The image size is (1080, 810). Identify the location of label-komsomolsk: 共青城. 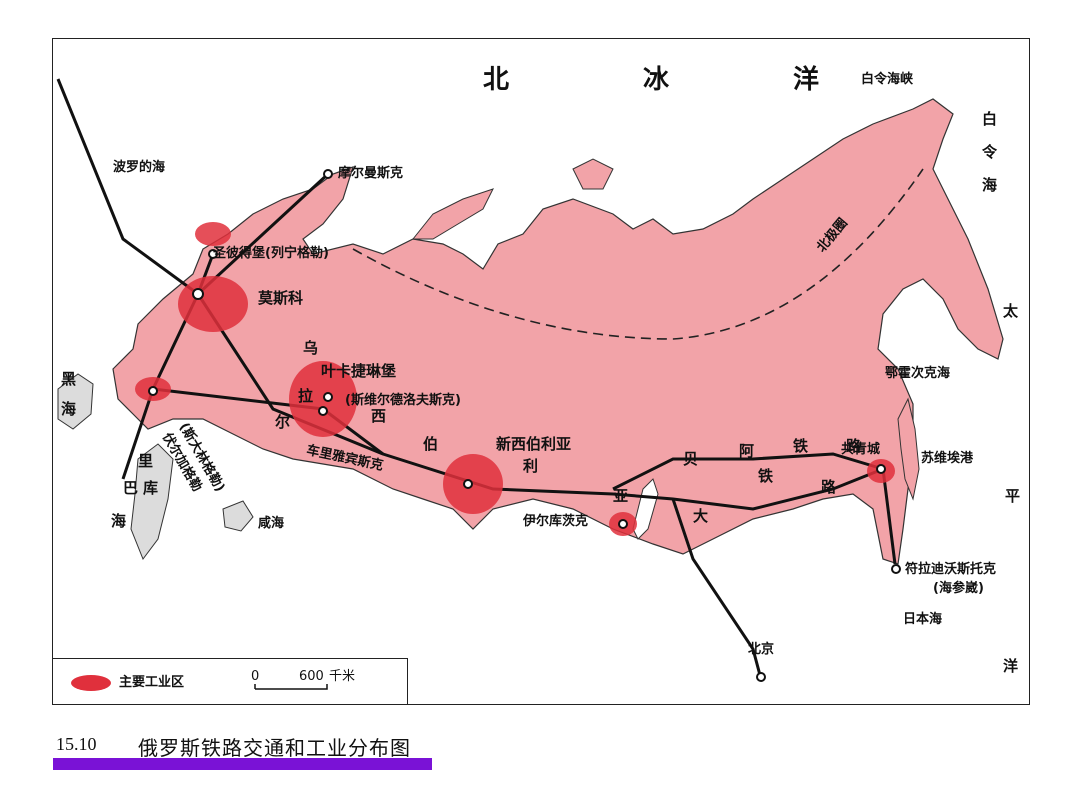
(861, 449).